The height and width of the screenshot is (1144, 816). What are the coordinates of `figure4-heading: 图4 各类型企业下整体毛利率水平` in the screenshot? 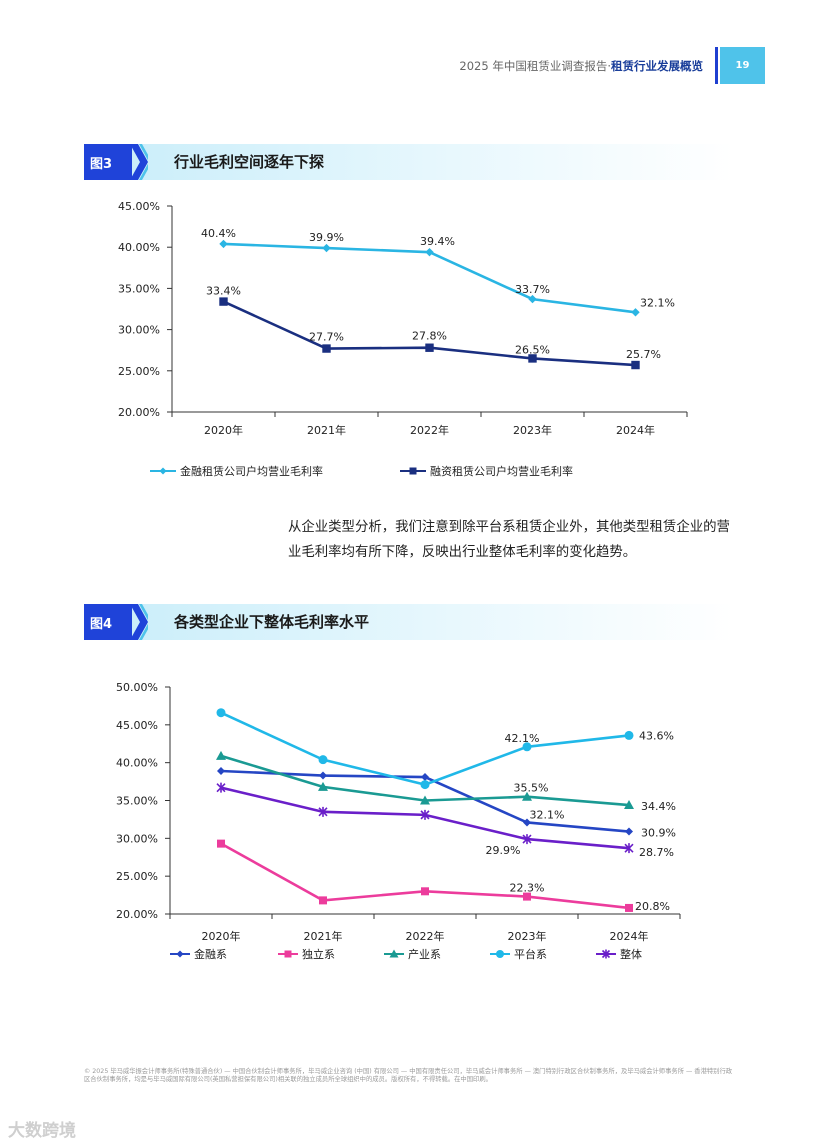 It's located at (409, 622).